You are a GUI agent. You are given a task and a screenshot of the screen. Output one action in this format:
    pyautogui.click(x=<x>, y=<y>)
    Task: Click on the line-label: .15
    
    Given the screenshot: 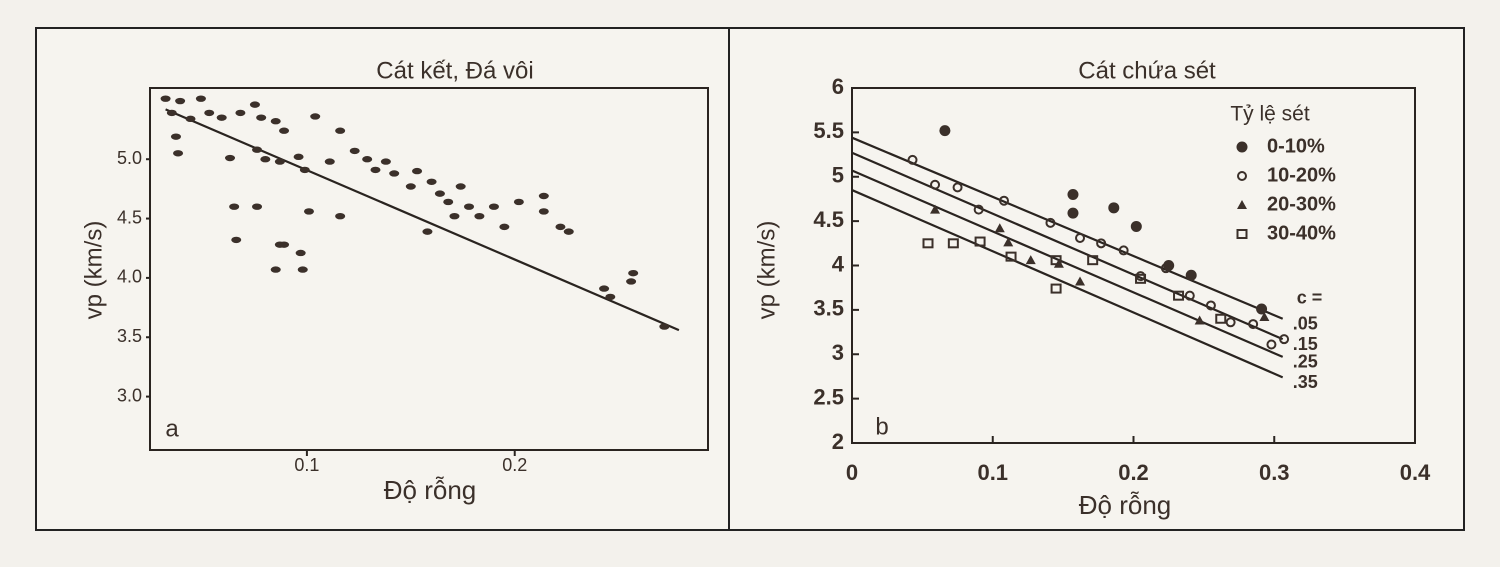 What is the action you would take?
    pyautogui.click(x=1305, y=344)
    